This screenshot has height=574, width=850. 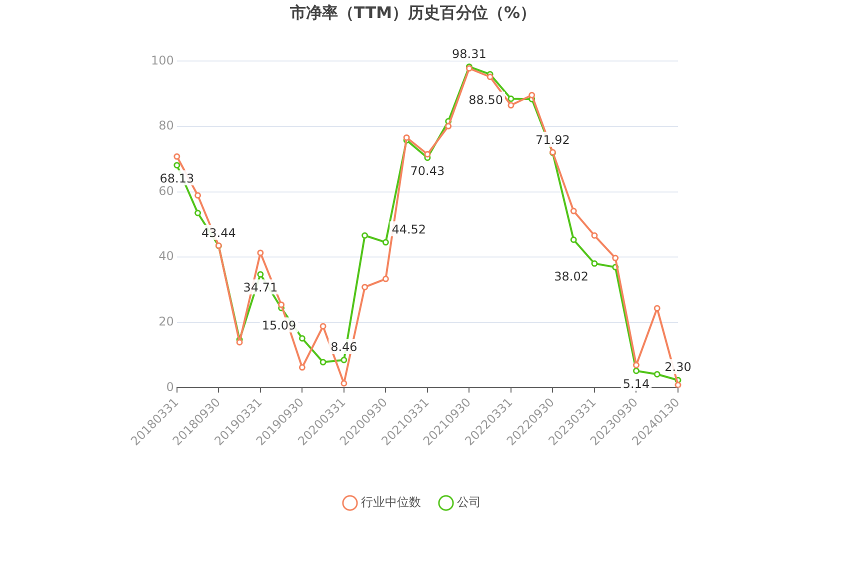 What do you see at coordinates (260, 287) in the screenshot?
I see `data-label: 34.71` at bounding box center [260, 287].